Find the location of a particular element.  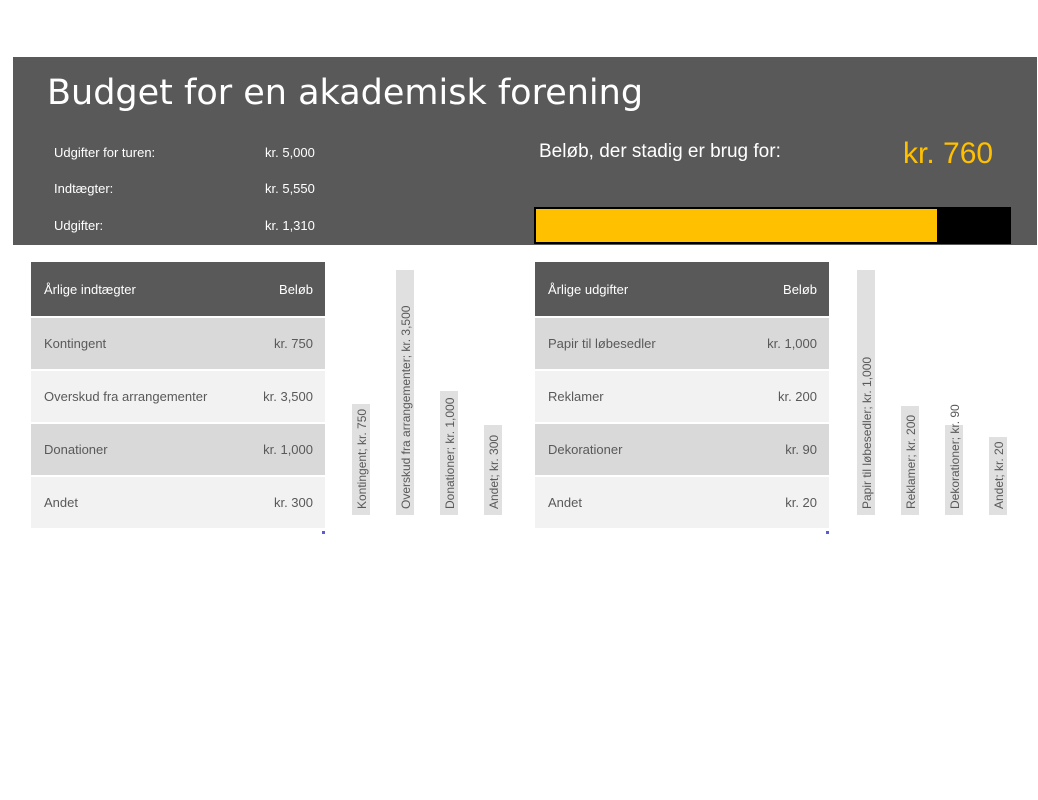

funding-progress-bar is located at coordinates (772, 225).